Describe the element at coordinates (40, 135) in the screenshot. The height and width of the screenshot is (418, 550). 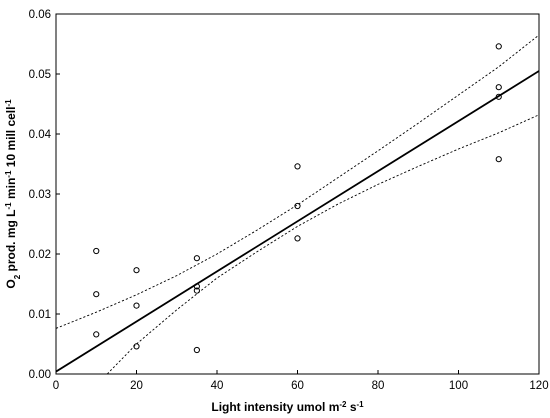
I see `y-tick-label: 0.04` at that location.